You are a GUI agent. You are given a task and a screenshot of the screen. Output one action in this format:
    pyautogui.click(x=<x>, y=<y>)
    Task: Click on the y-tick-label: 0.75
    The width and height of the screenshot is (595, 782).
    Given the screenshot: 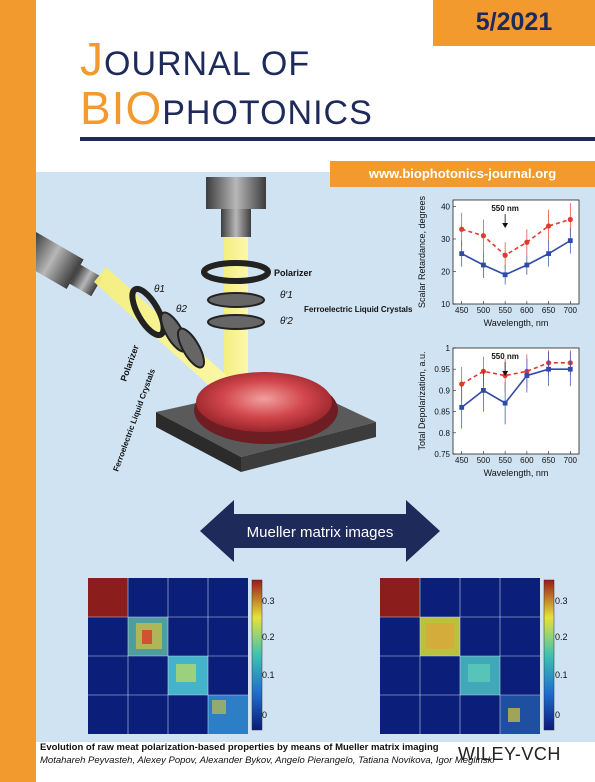 What is the action you would take?
    pyautogui.click(x=442, y=454)
    